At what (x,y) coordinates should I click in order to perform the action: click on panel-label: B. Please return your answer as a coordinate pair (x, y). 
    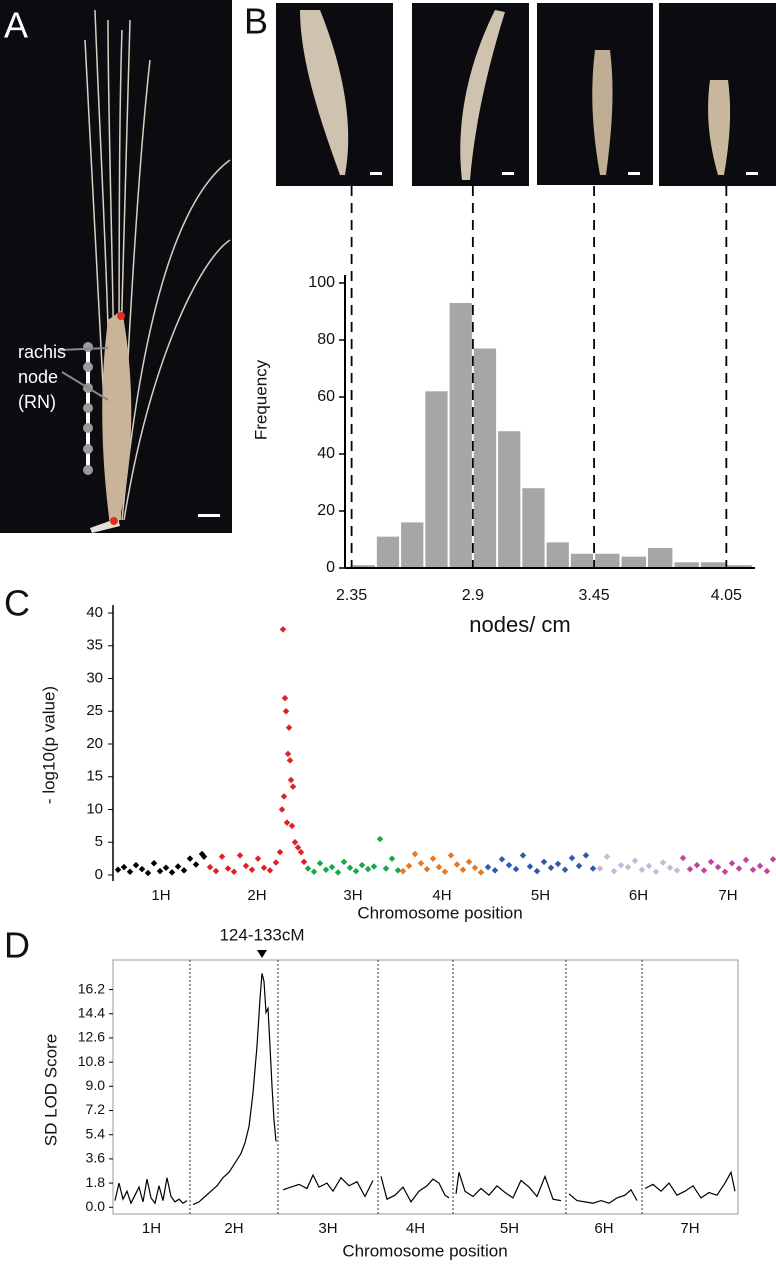
    Looking at the image, I should click on (256, 21).